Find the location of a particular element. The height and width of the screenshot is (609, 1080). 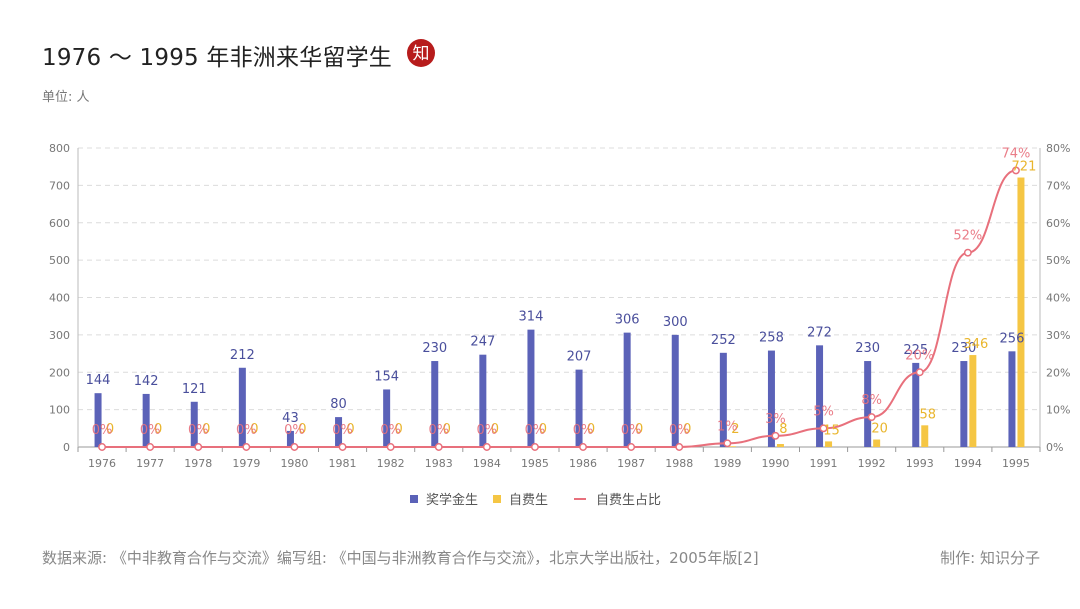

y-right-tick-label: 30% is located at coordinates (1058, 335).